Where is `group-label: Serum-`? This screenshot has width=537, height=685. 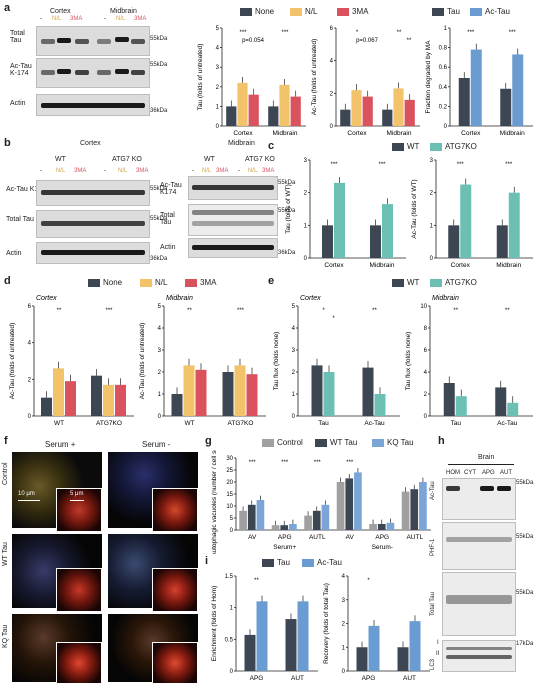
group-label: Serum- is located at coordinates (382, 547).